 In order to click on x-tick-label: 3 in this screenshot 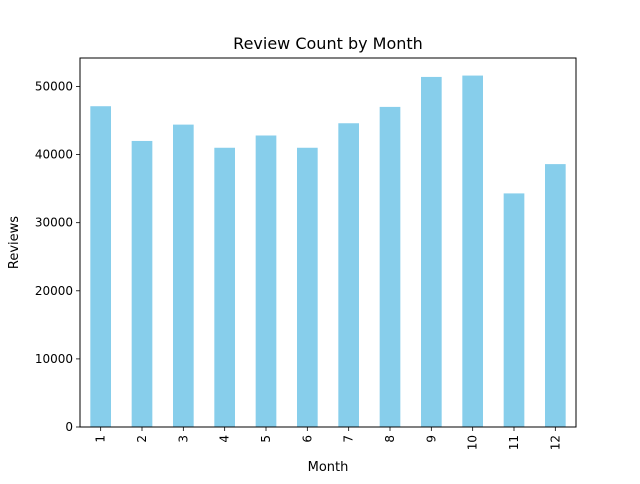, I will do `click(183, 439)`.